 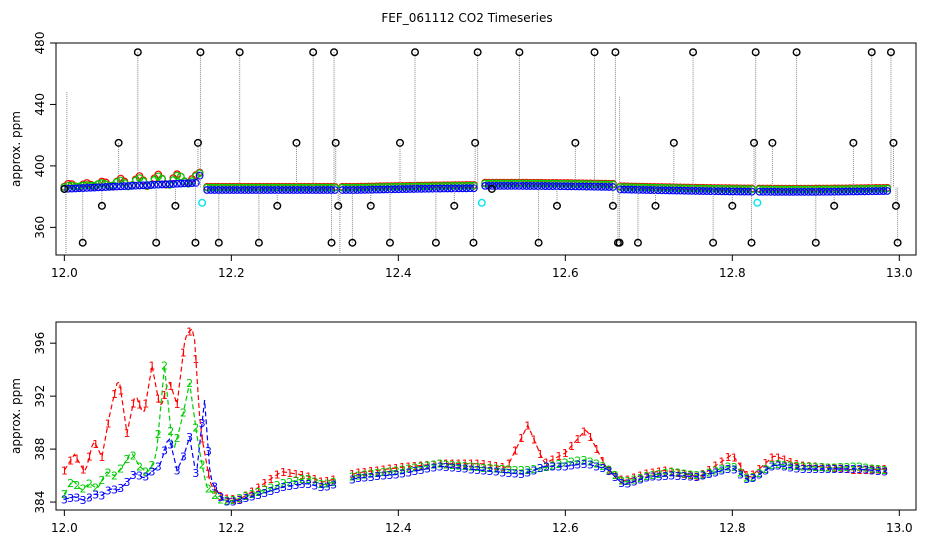 I want to click on y-tick-label: 440, so click(x=40, y=104).